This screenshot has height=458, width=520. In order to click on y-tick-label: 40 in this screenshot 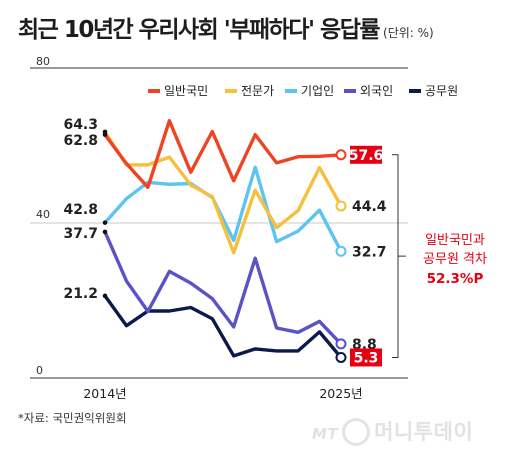, I will do `click(43, 214)`.